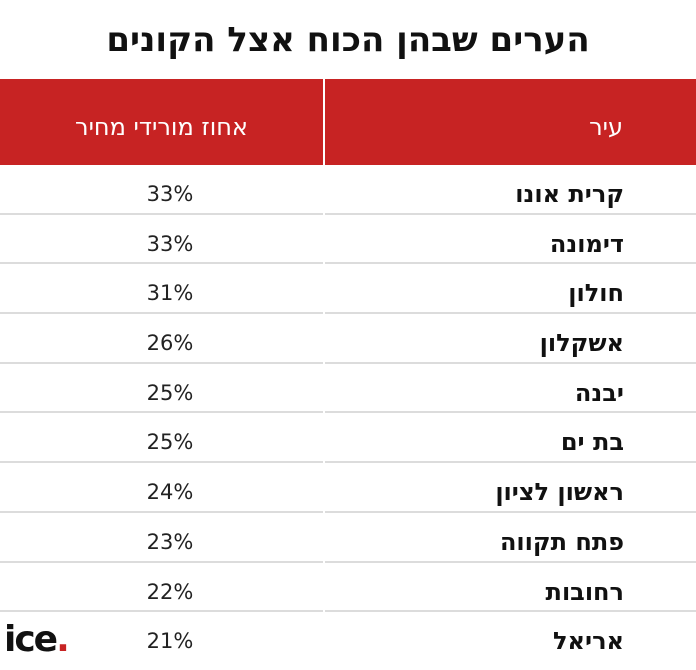  I want to click on cell-percent: 21%, so click(170, 641).